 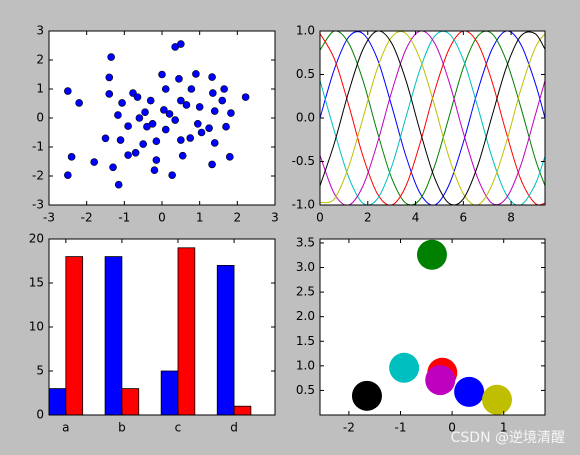 What do you see at coordinates (305, 31) in the screenshot?
I see `y-tick-label: 1.0` at bounding box center [305, 31].